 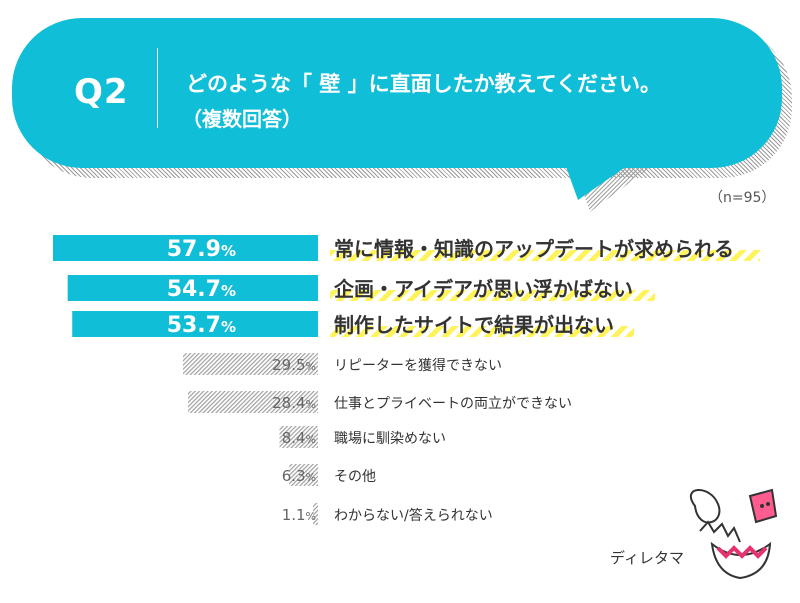 What do you see at coordinates (157, 88) in the screenshot?
I see `question-divider` at bounding box center [157, 88].